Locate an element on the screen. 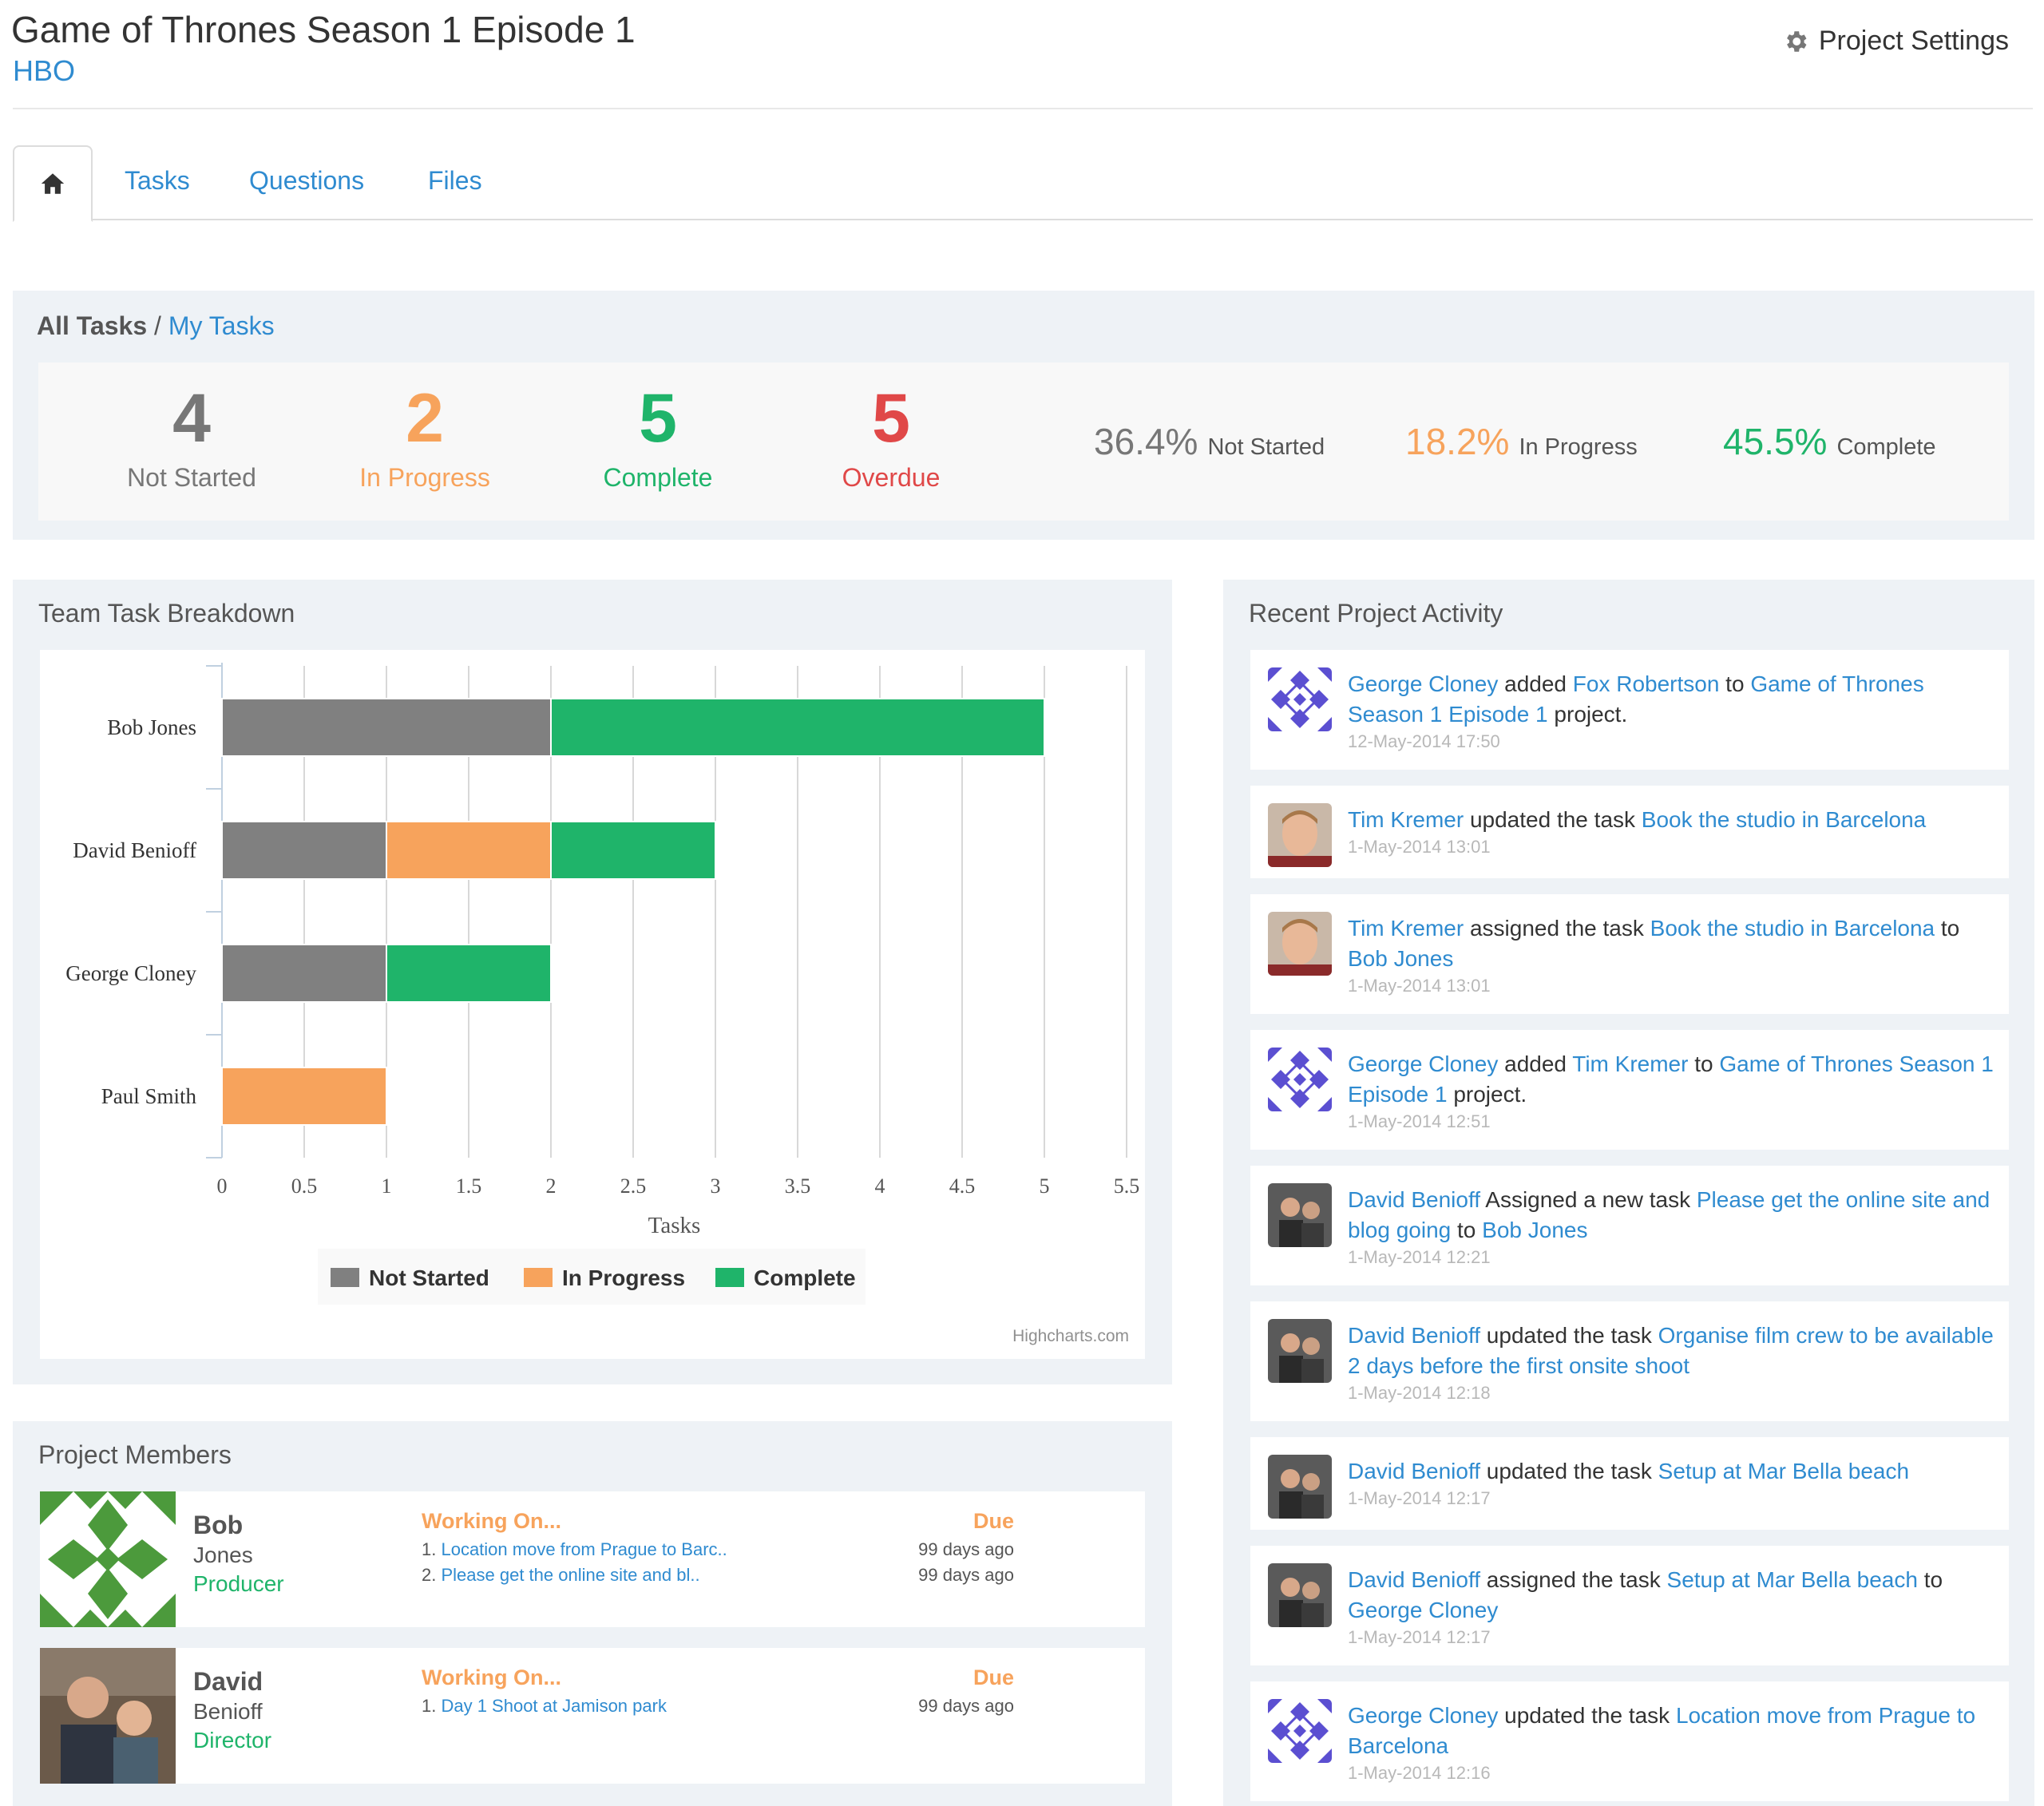 This screenshot has height=1806, width=2044. percent-label: Complete is located at coordinates (1886, 447).